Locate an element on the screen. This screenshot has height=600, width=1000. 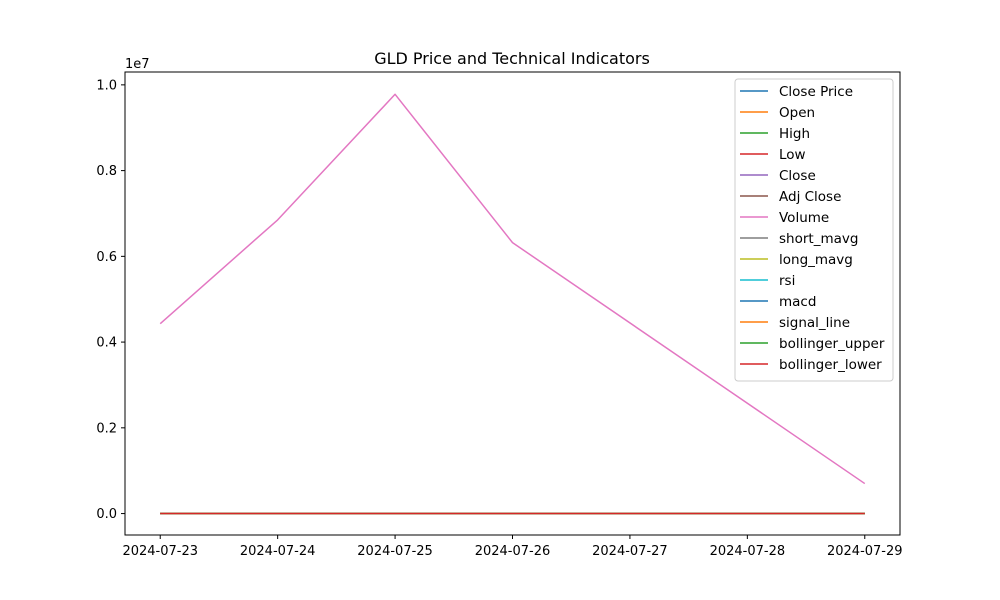
legend-label: High is located at coordinates (794, 134).